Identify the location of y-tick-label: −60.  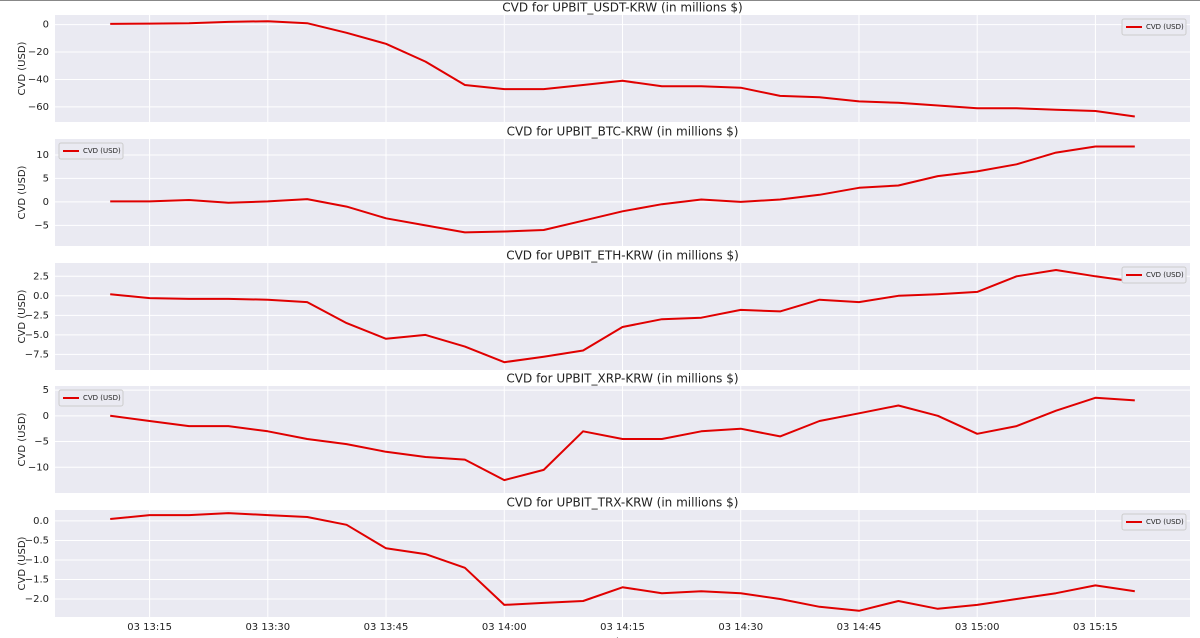
(38, 107).